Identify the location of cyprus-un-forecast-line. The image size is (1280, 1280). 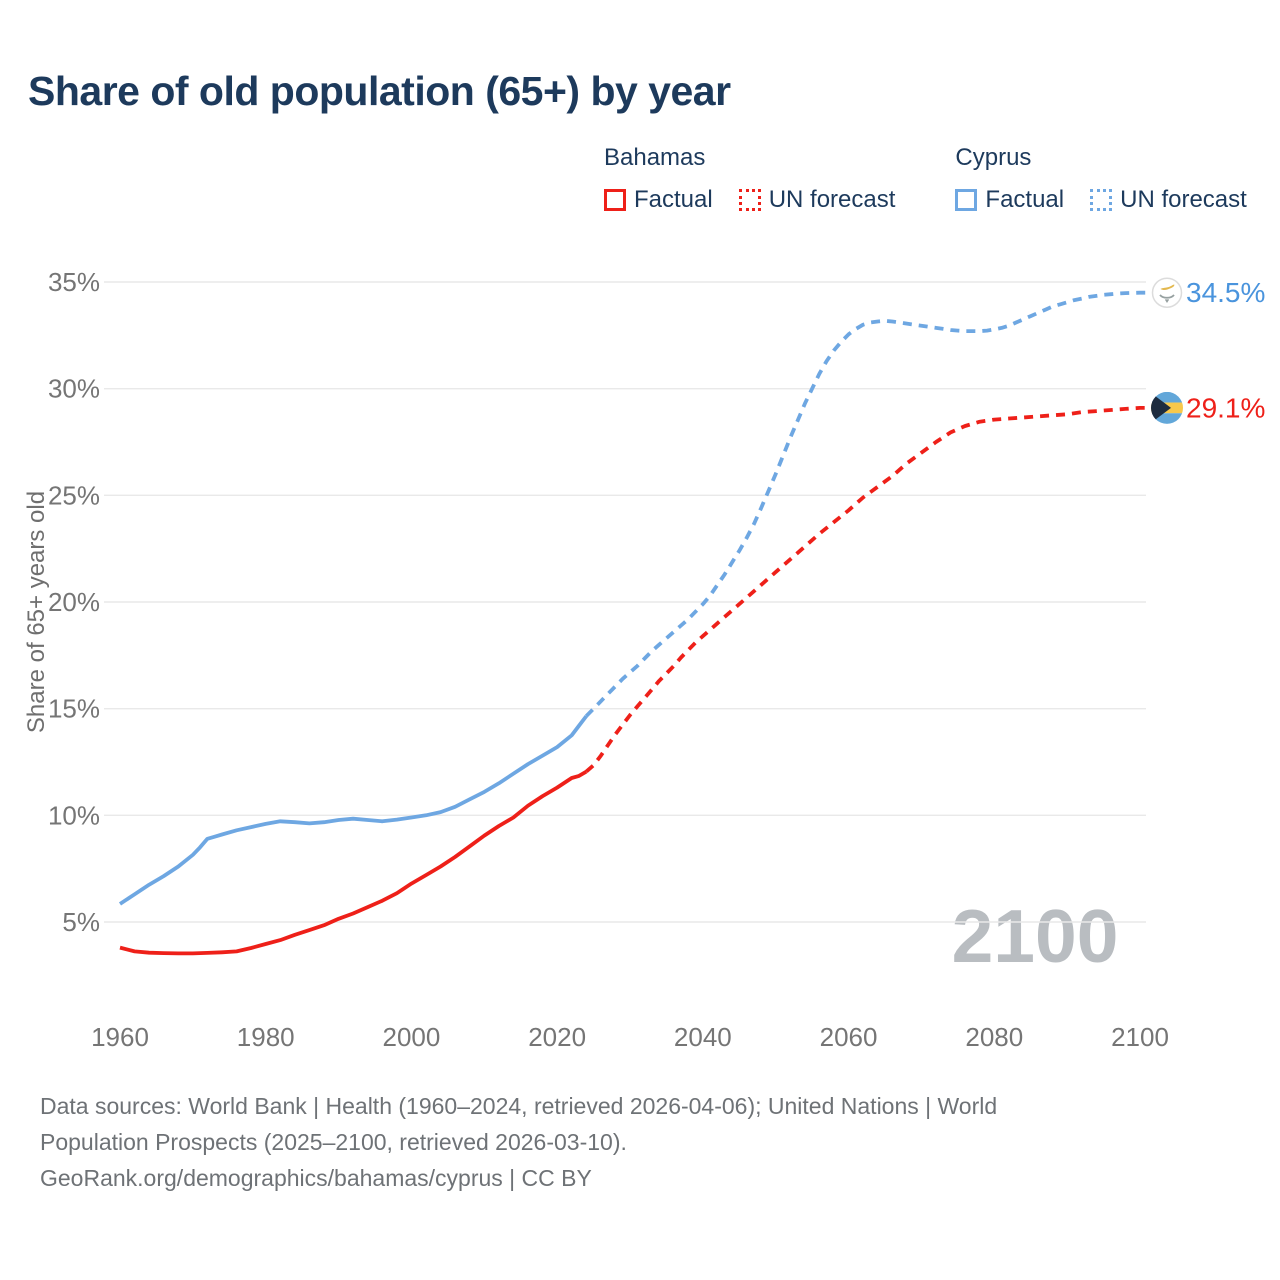
(868, 504).